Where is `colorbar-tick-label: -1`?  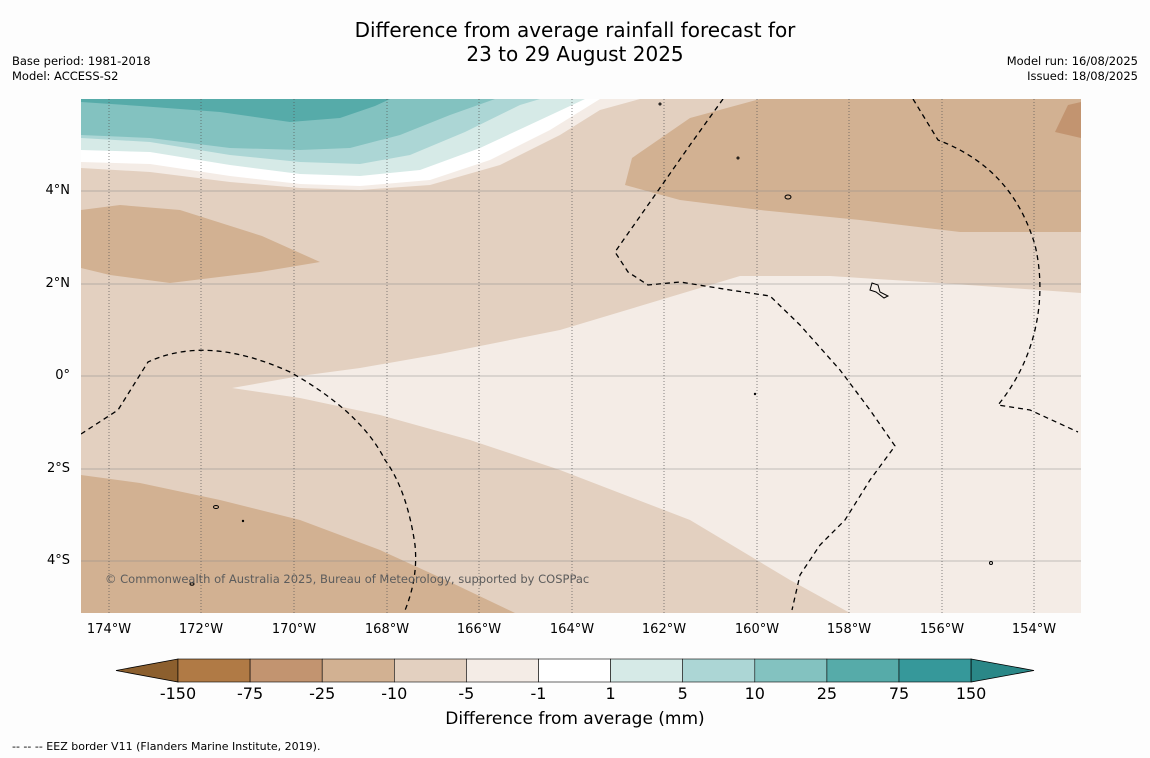 colorbar-tick-label: -1 is located at coordinates (538, 693).